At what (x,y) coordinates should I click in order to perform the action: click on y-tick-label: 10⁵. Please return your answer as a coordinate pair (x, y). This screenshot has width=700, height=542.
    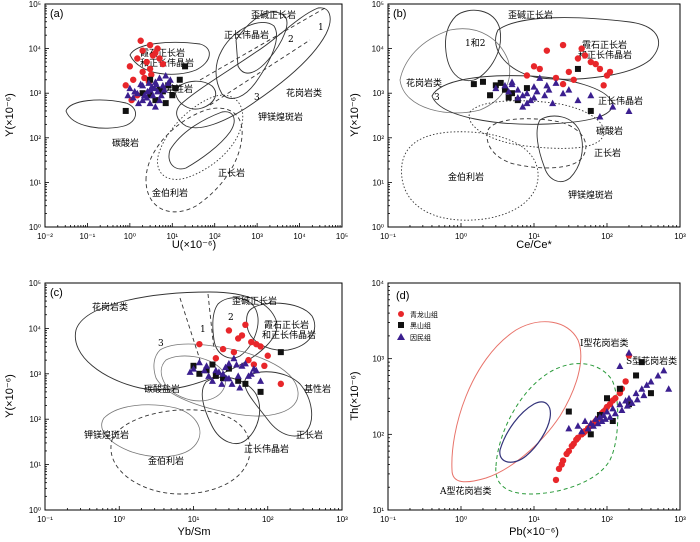
    Looking at the image, I should click on (35, 283).